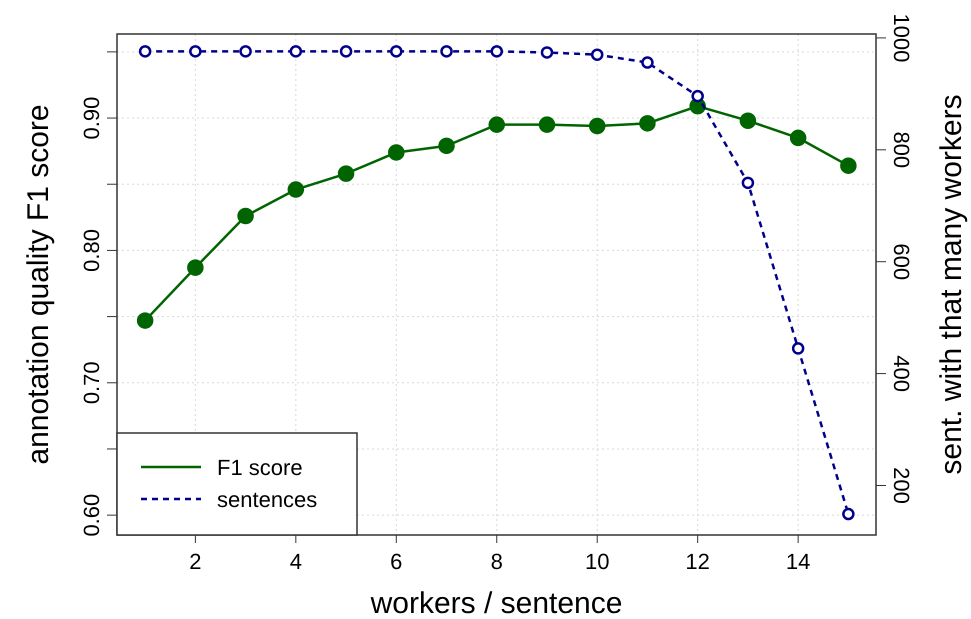 This screenshot has height=619, width=971. Describe the element at coordinates (91, 515) in the screenshot. I see `y-tick-label: 0.60` at that location.